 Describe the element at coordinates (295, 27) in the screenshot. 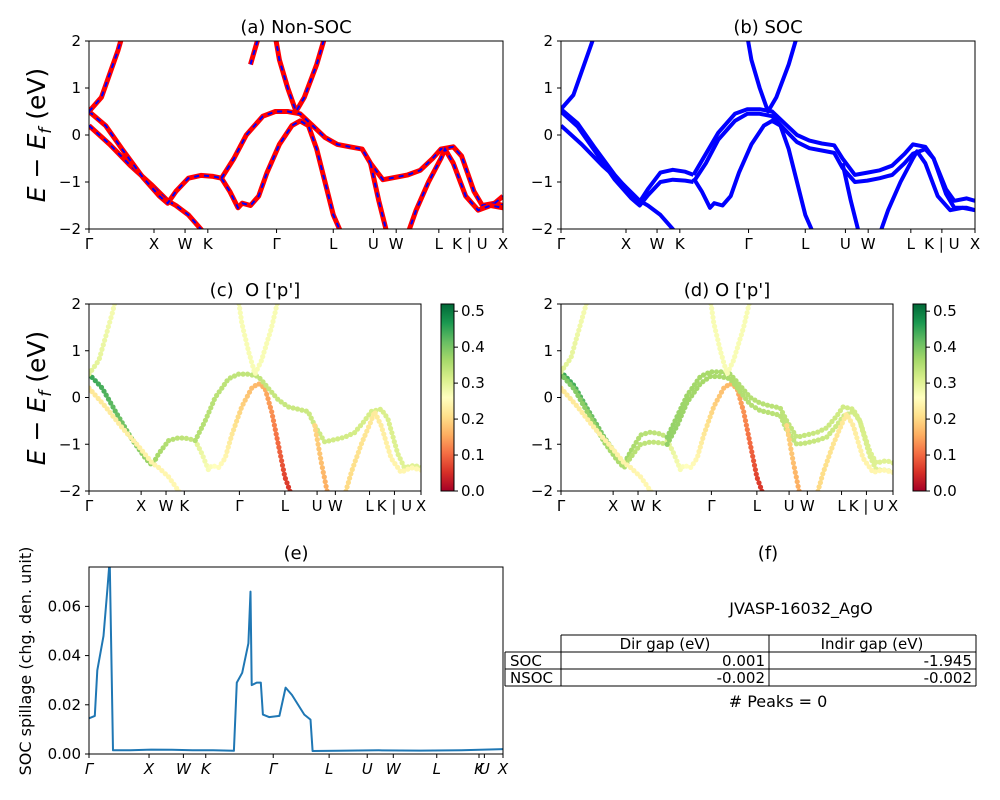

I see `panel-a-title: (a) Non-SOC` at that location.